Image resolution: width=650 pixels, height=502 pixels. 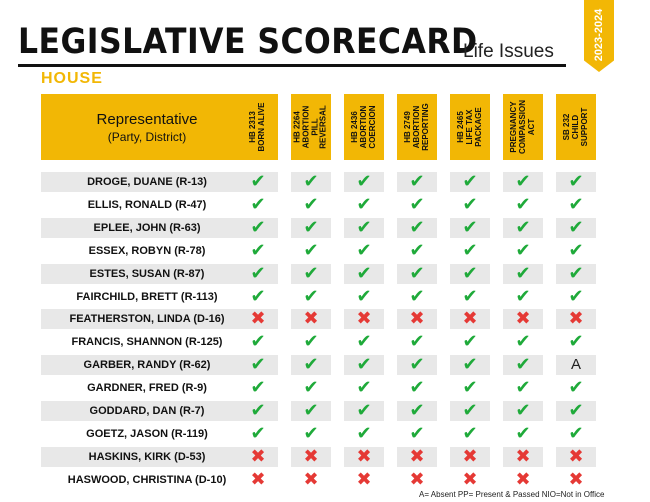 I want to click on year-label: 2023-2024, so click(x=599, y=35).